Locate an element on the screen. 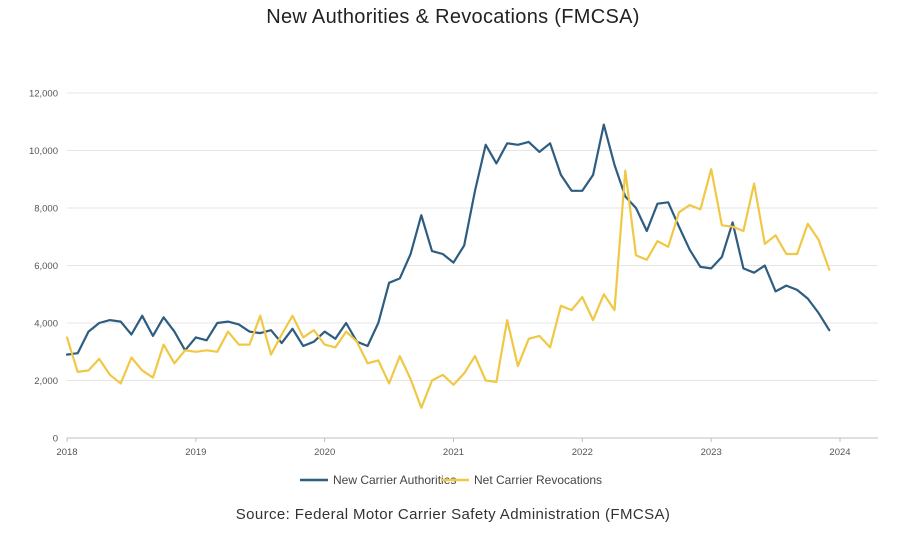 The image size is (906, 533). y-tick-label: 8,000 is located at coordinates (46, 209).